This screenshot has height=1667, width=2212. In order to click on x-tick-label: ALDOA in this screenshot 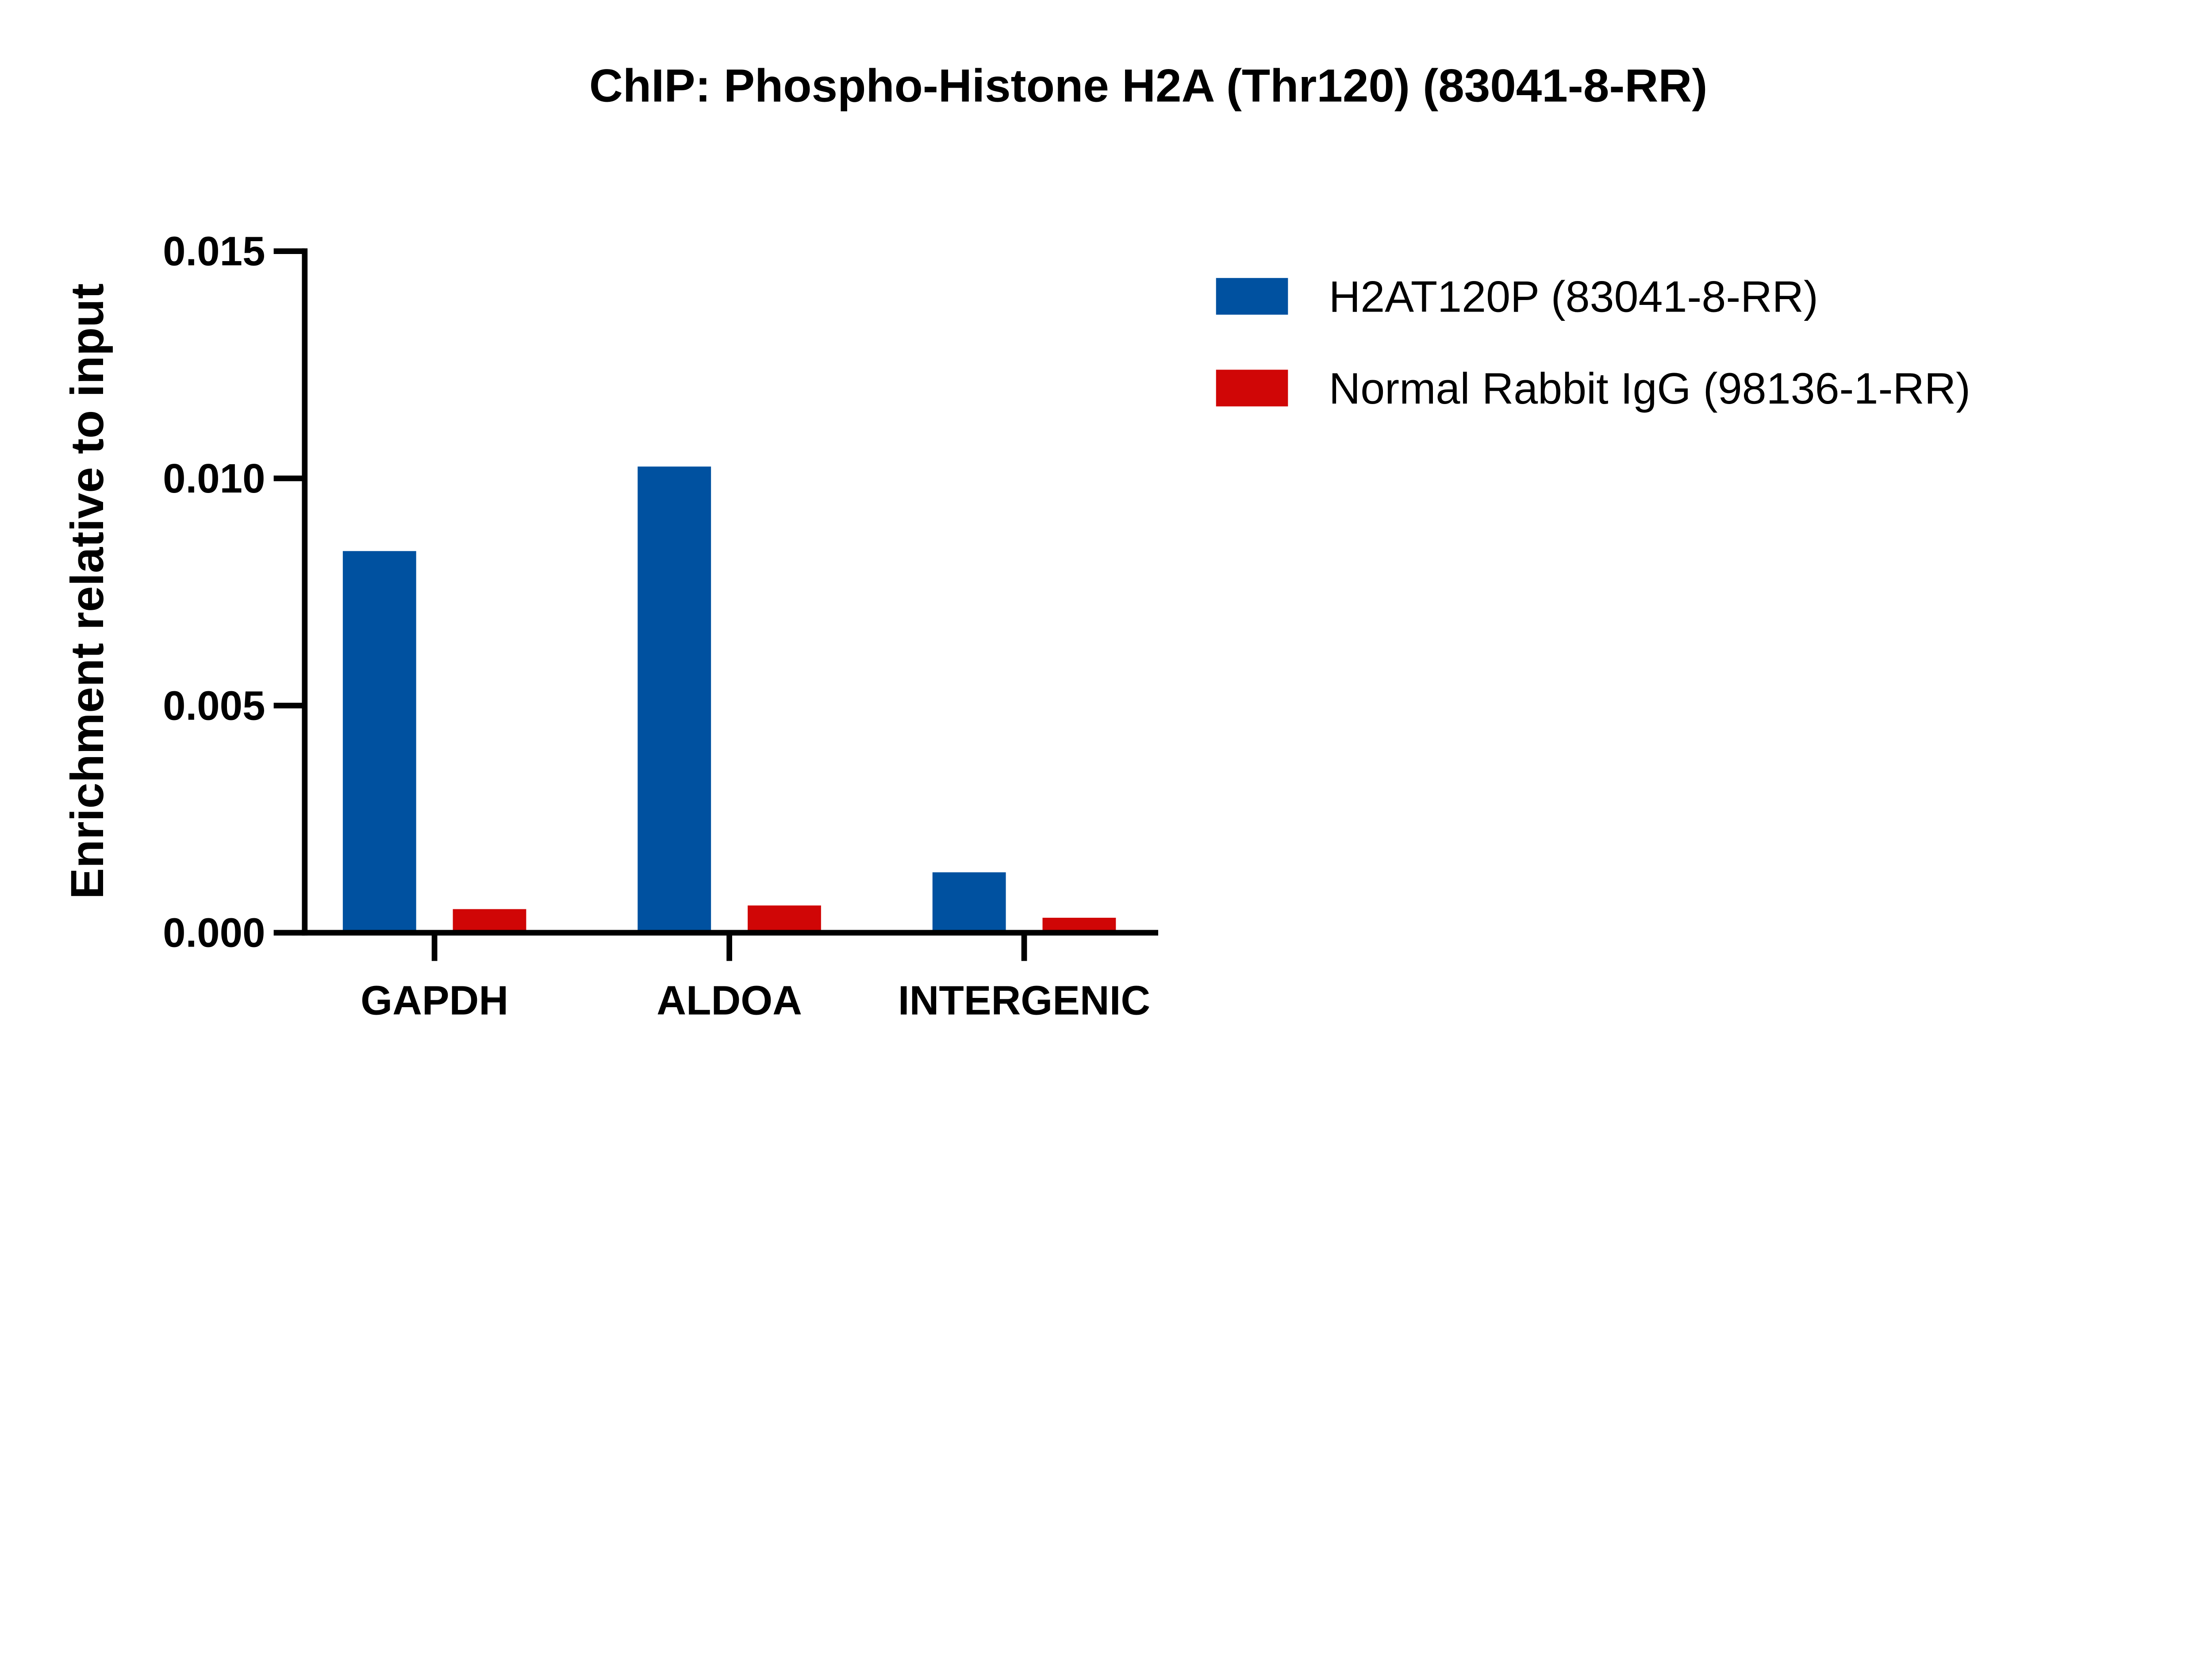, I will do `click(730, 1001)`.